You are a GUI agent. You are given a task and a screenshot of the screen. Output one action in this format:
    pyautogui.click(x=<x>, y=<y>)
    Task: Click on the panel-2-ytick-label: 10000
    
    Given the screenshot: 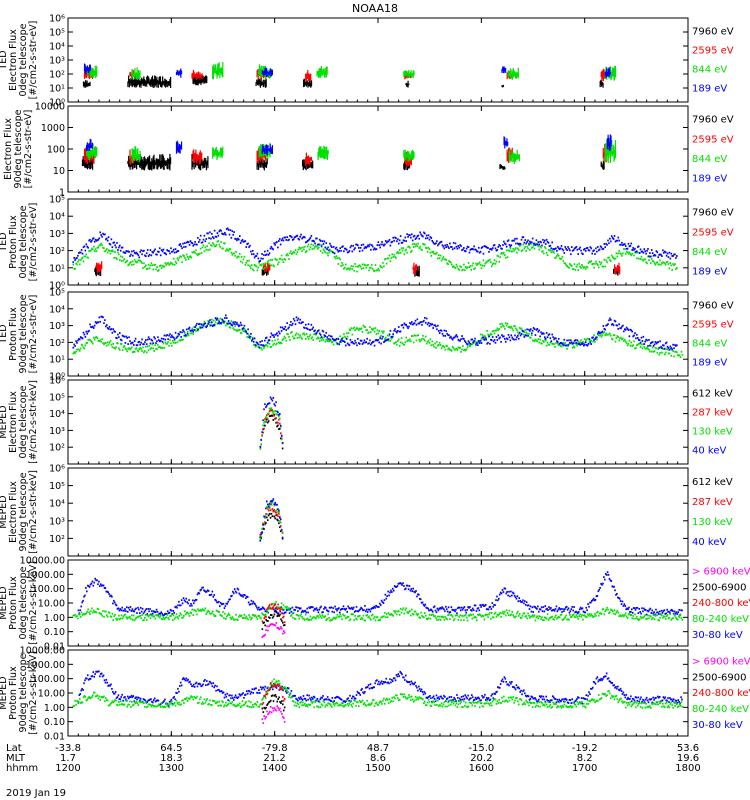 What is the action you would take?
    pyautogui.click(x=50, y=107)
    